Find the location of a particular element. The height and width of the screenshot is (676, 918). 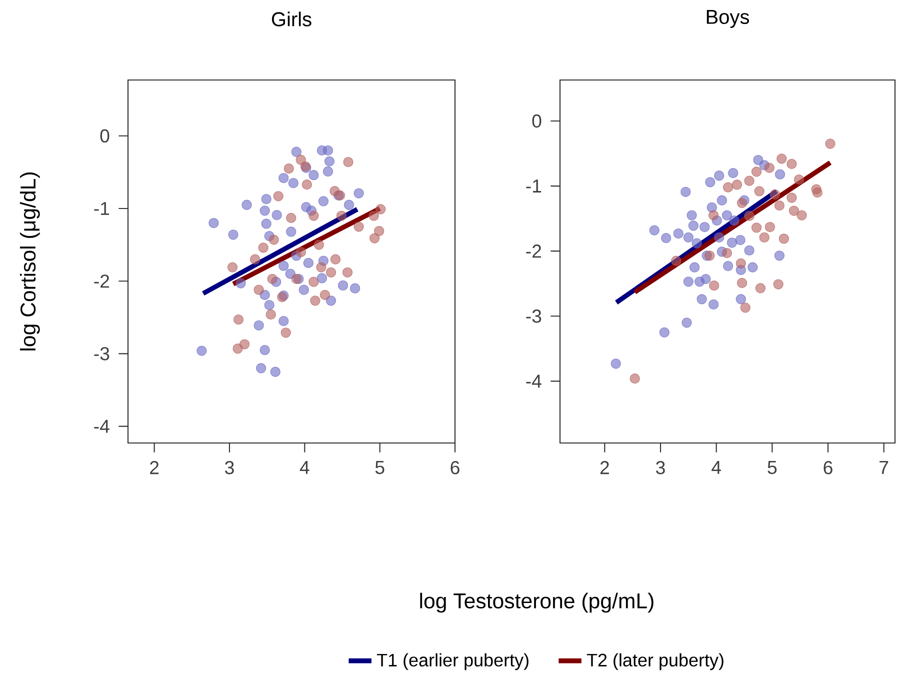

x-tick-label: 2 is located at coordinates (604, 467).